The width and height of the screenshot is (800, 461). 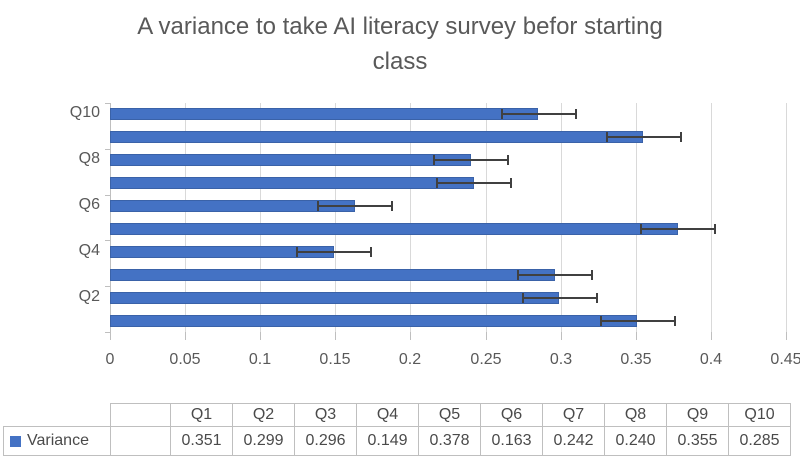 What do you see at coordinates (84, 112) in the screenshot?
I see `y-axis-label-Q10: Q10` at bounding box center [84, 112].